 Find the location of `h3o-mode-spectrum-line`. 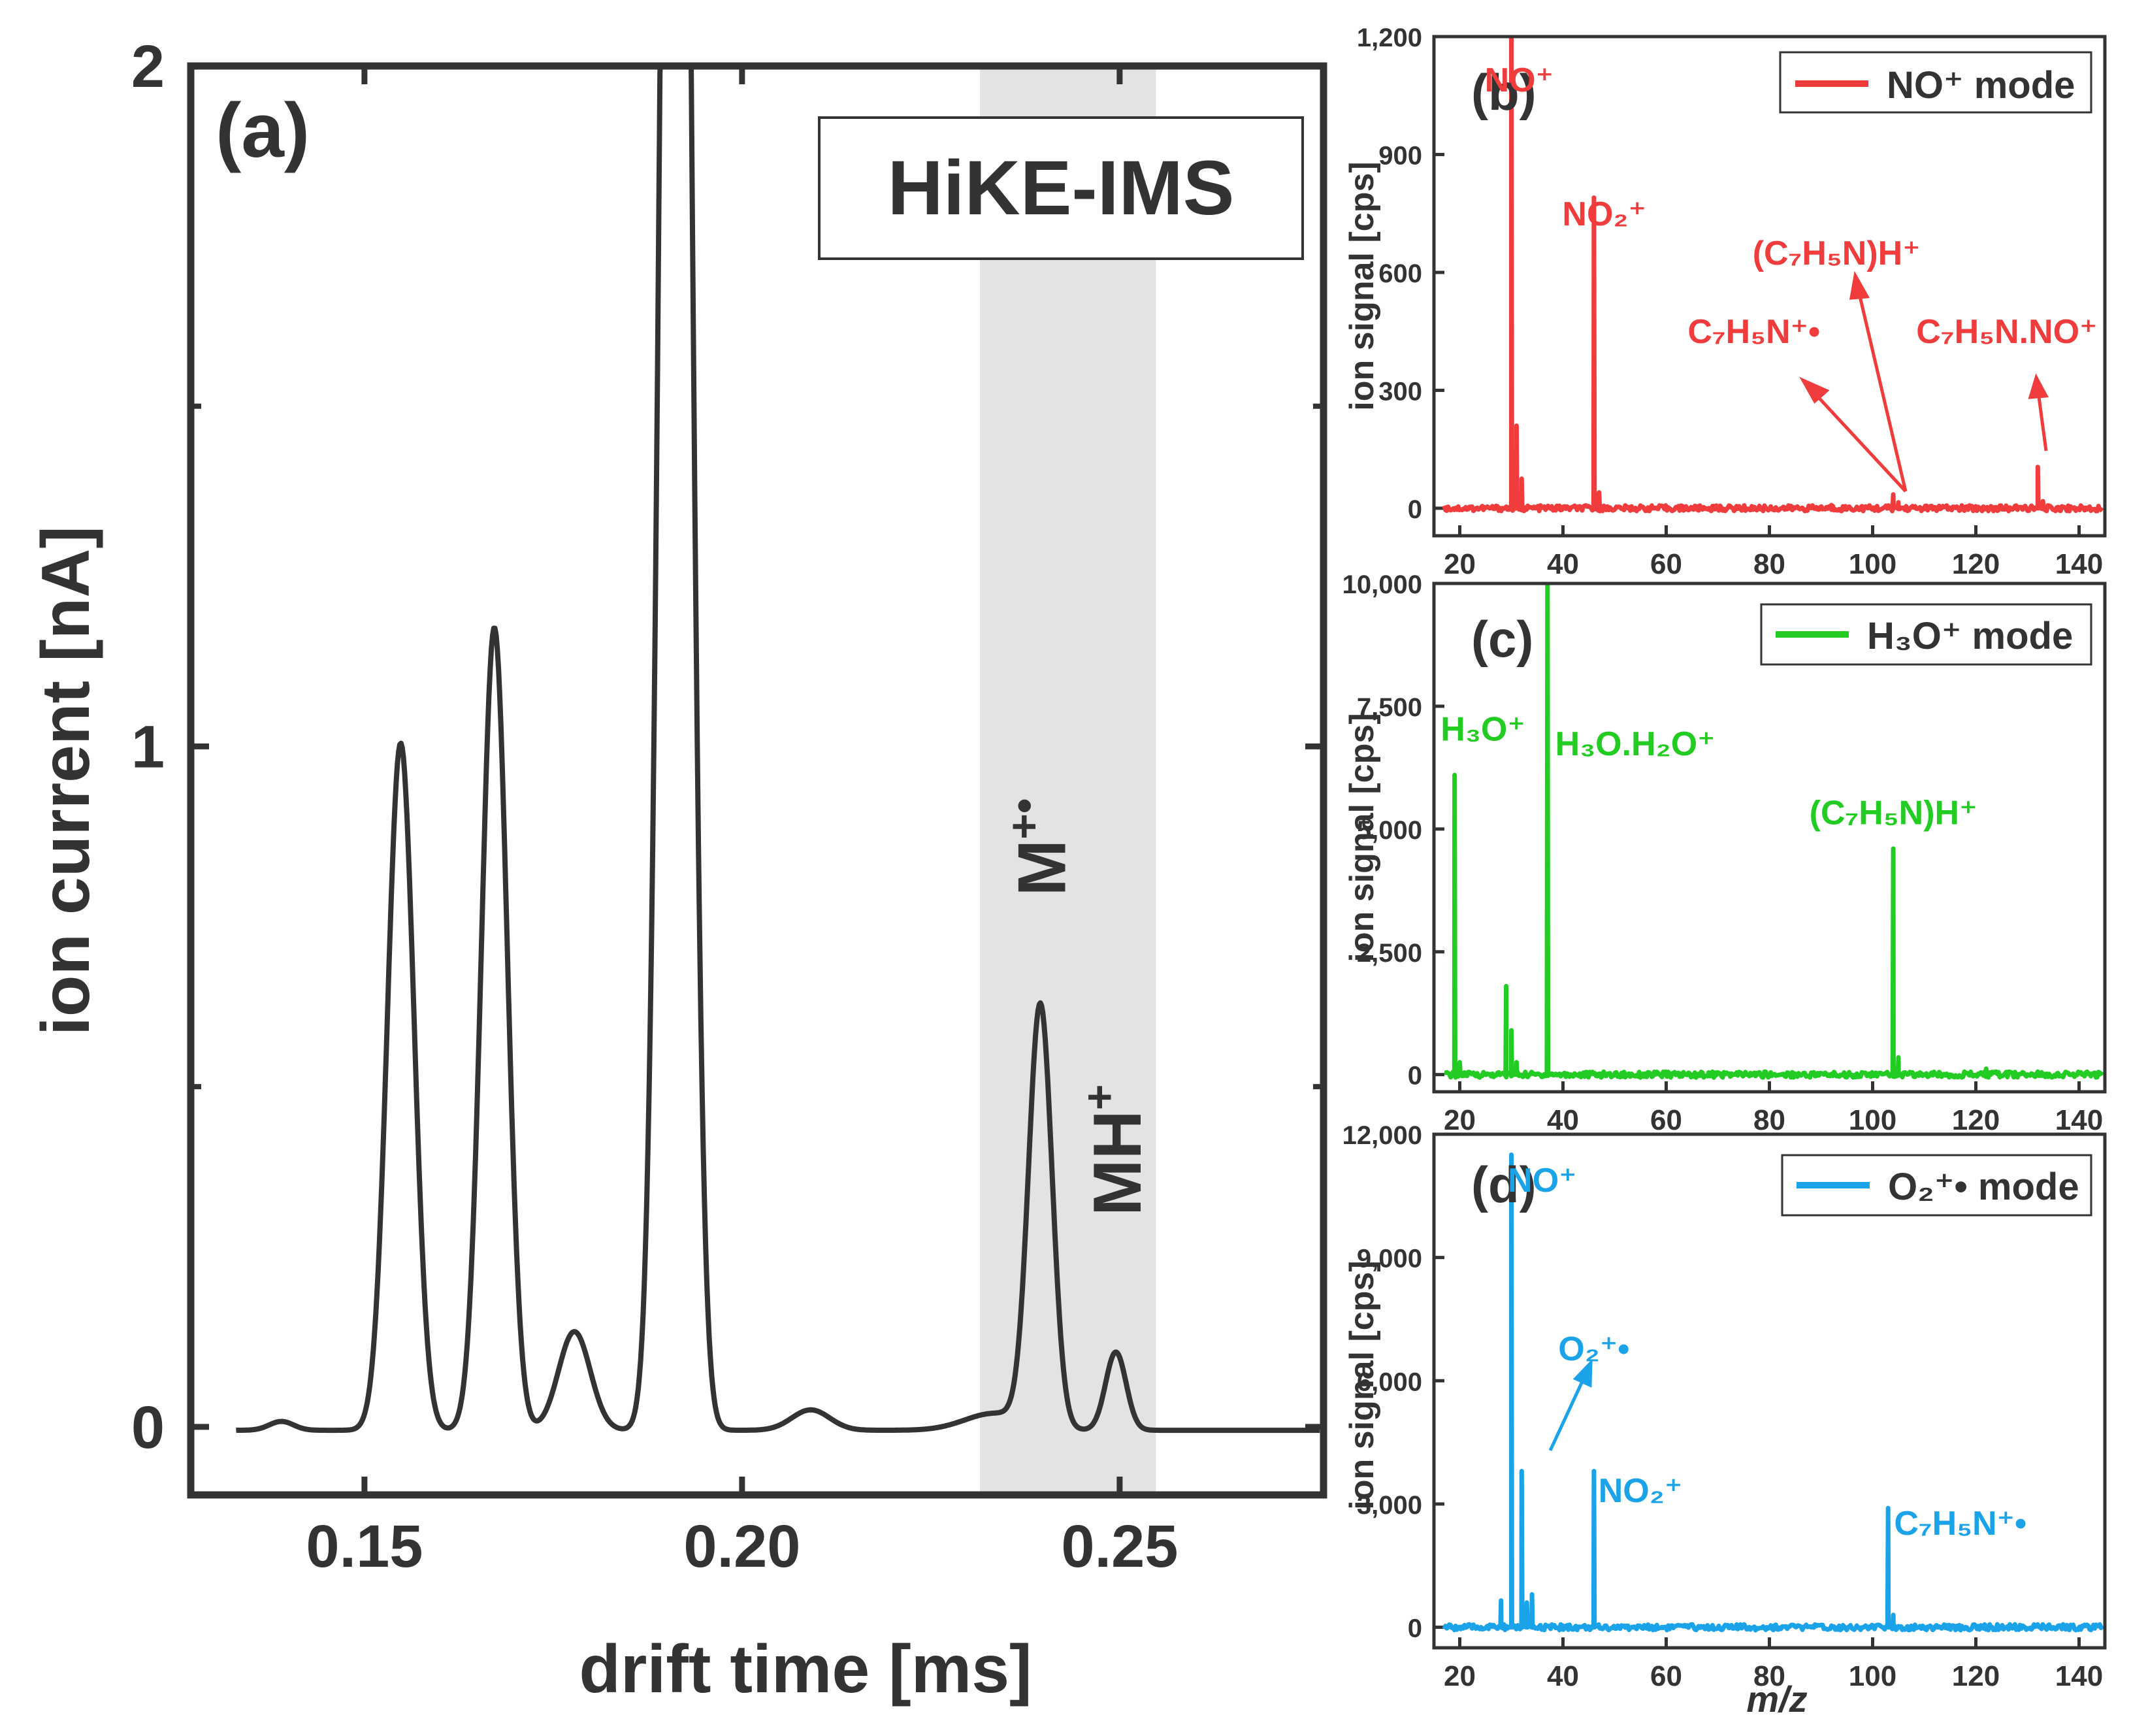

h3o-mode-spectrum-line is located at coordinates (1773, 831).